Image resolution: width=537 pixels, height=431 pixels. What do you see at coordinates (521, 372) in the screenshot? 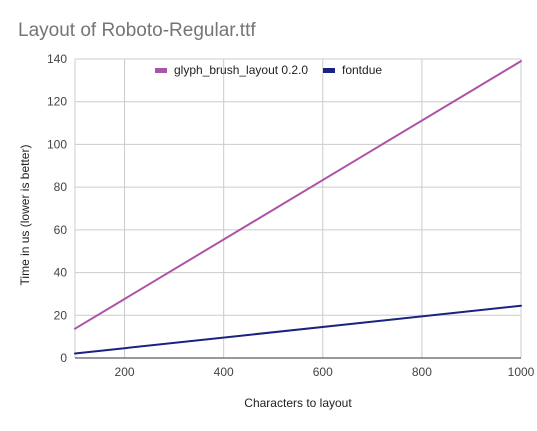
I see `x-tick-label: 1000` at bounding box center [521, 372].